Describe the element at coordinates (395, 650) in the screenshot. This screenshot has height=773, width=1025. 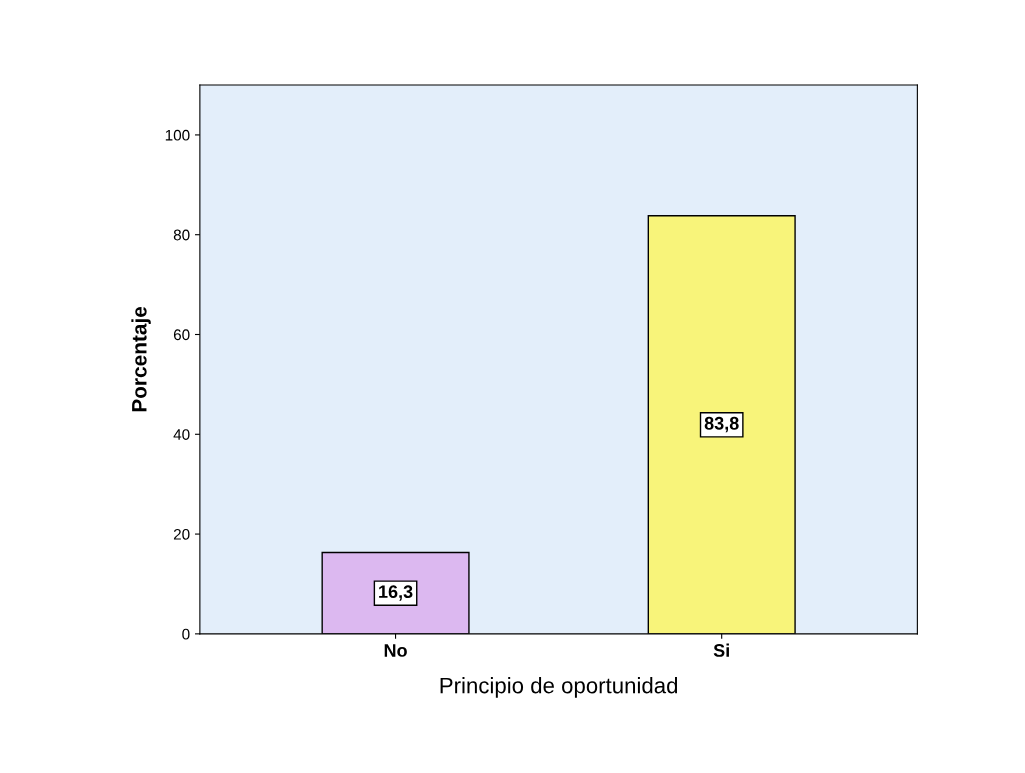
I see `x-tick-label: No` at that location.